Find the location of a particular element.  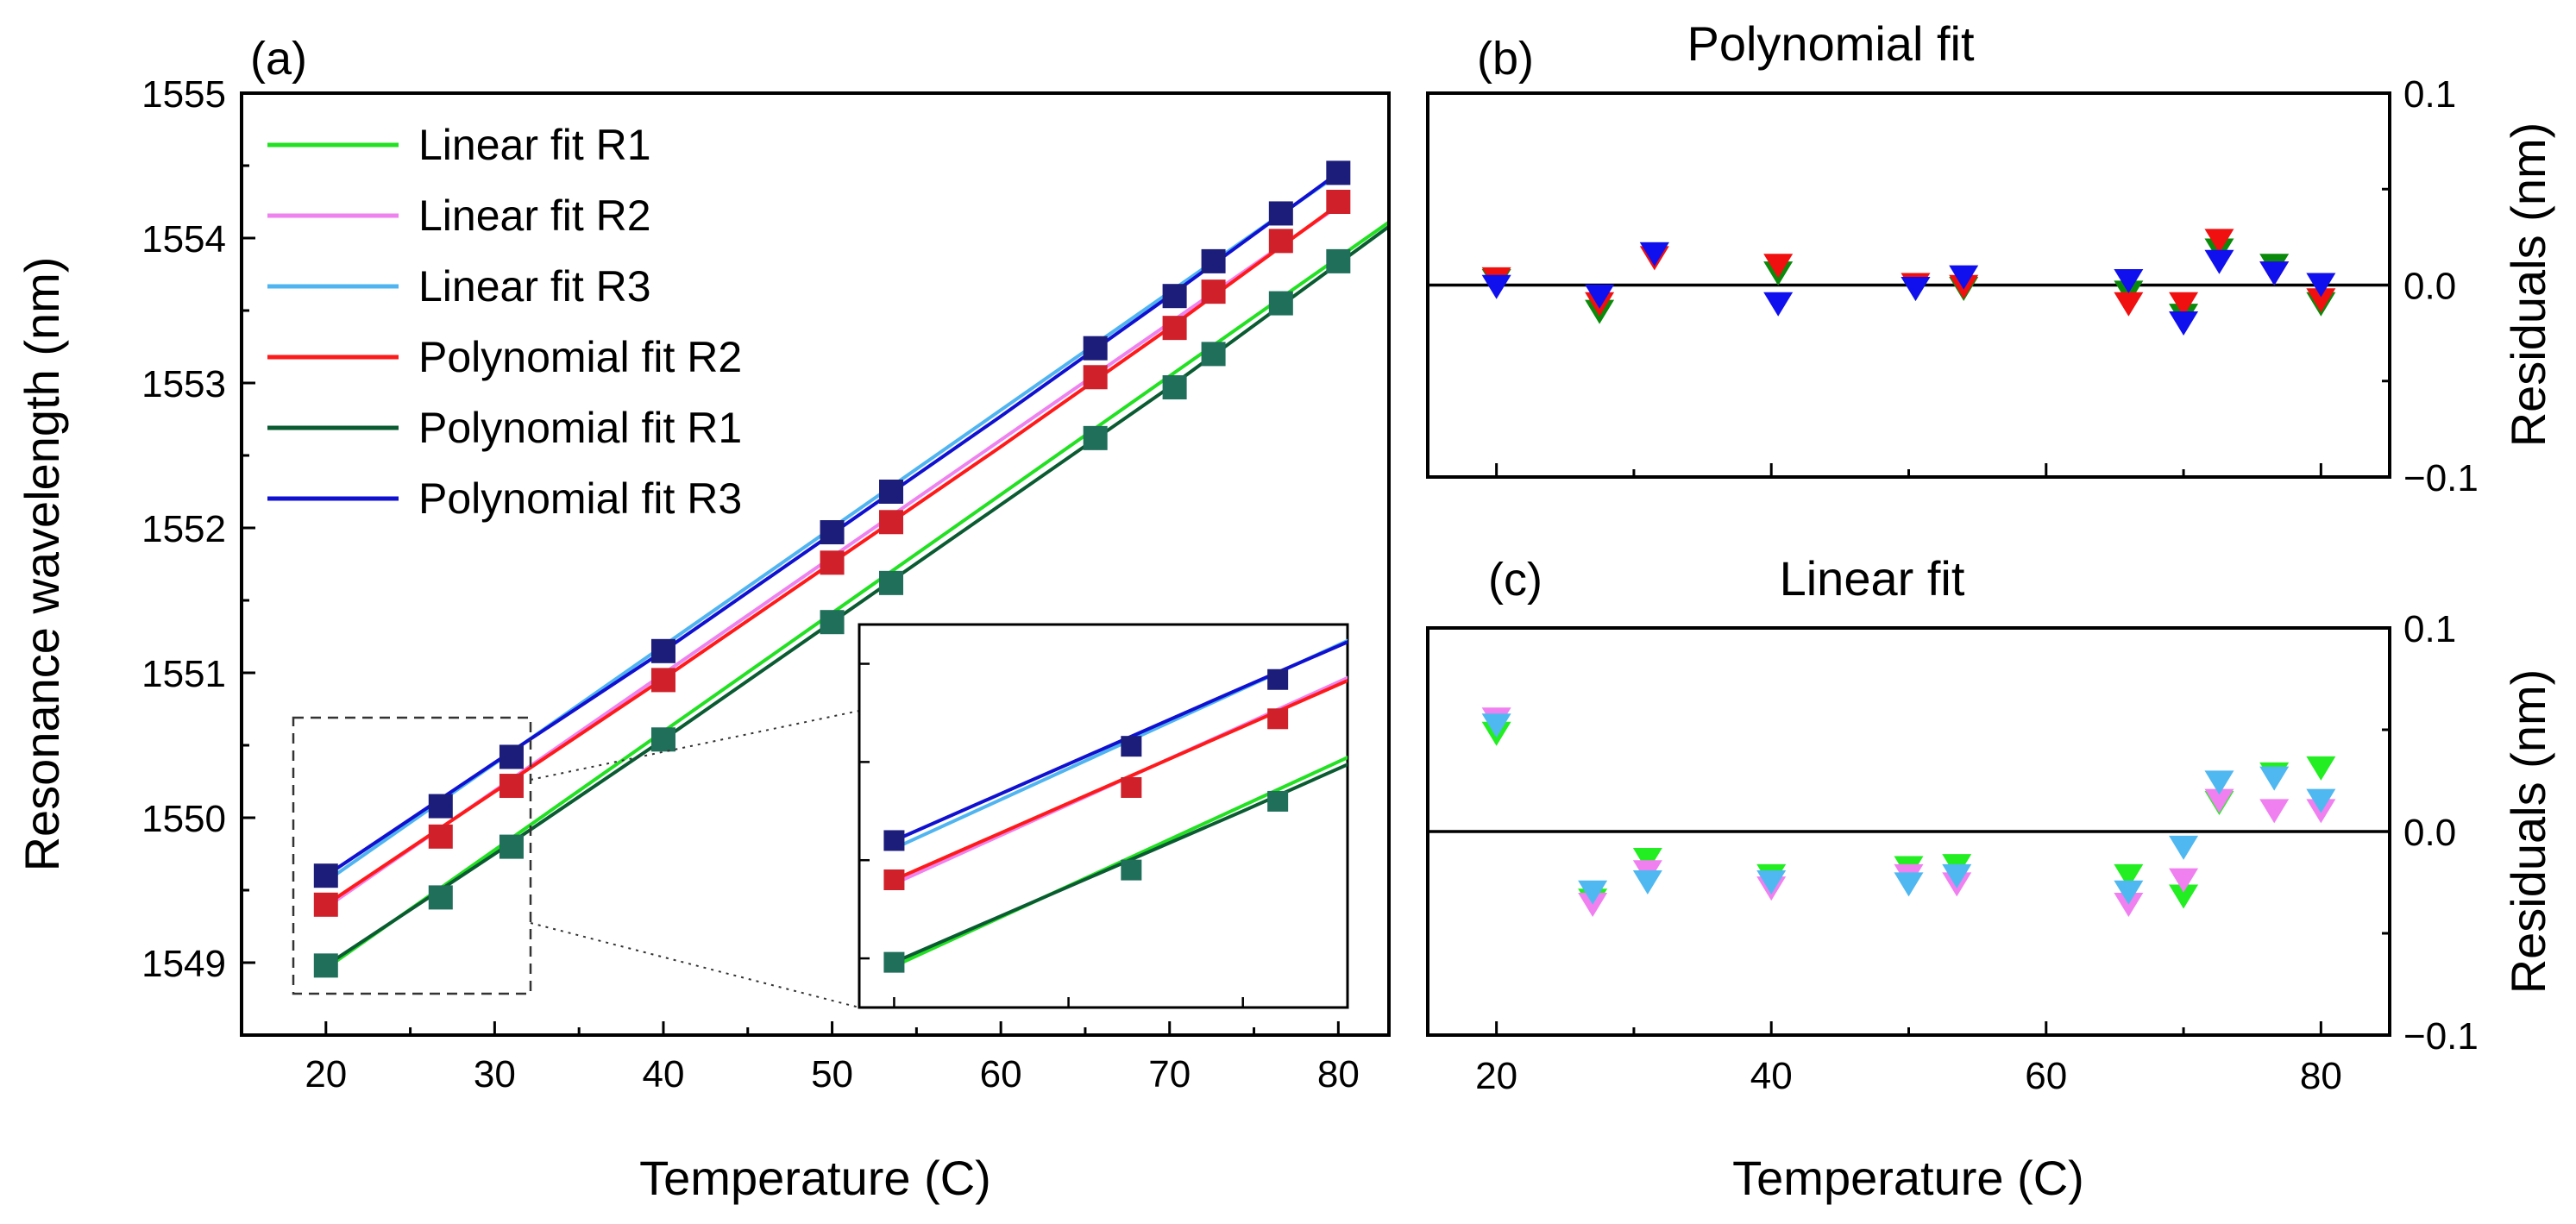

y-tick-label: 1554 is located at coordinates (183, 239).